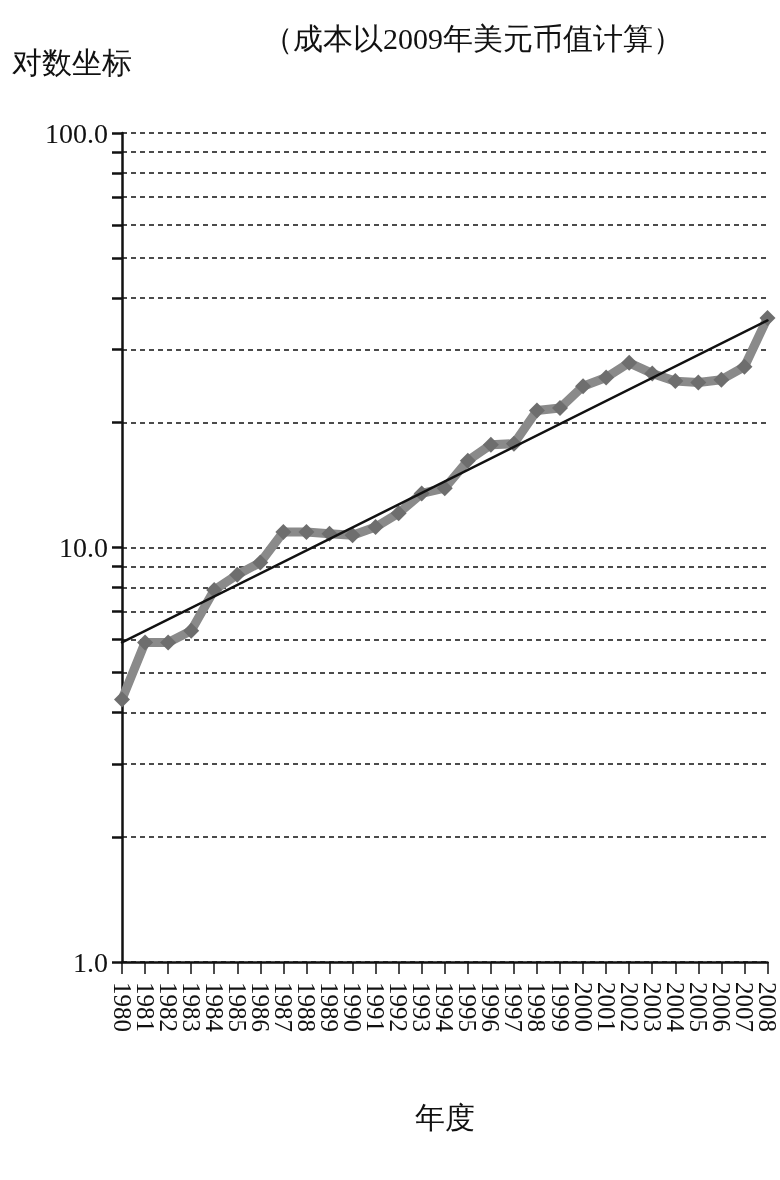 The width and height of the screenshot is (780, 1180). What do you see at coordinates (76, 133) in the screenshot?
I see `y-tick-label: 100.0` at bounding box center [76, 133].